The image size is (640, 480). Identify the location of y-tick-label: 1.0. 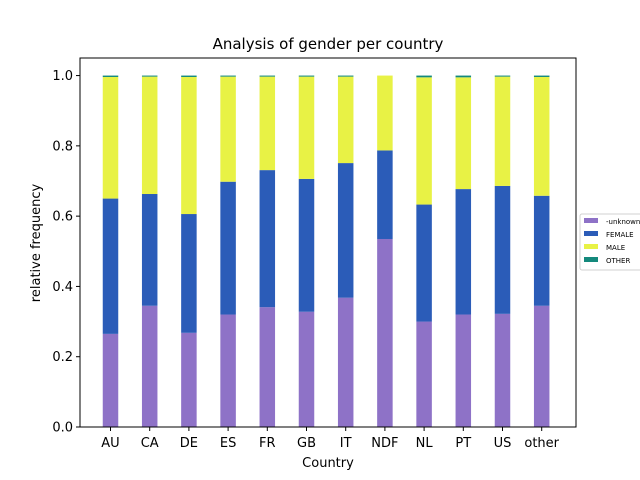
(62, 76).